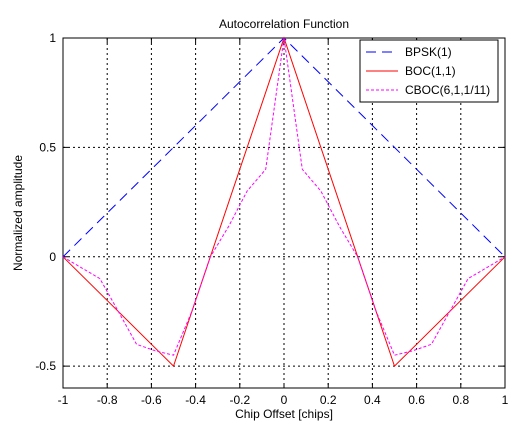 The height and width of the screenshot is (428, 525). I want to click on legend: BPSK(1) BOC(1,1) CBOC(6,1,1/11), so click(429, 71).